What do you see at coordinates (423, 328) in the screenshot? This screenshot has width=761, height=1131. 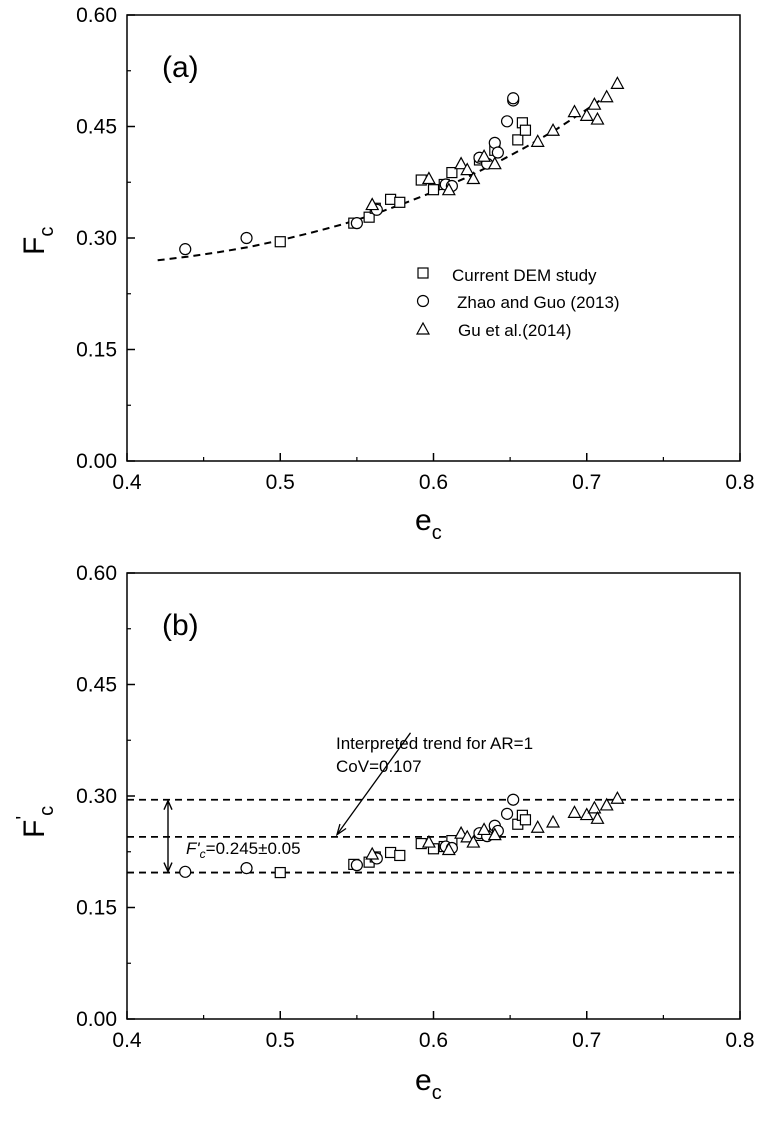 I see `legend-marker-triangle` at bounding box center [423, 328].